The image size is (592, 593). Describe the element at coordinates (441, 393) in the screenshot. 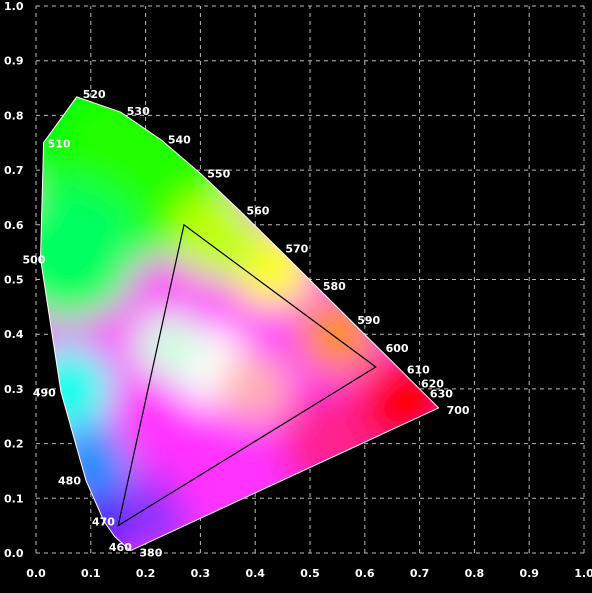

I see `wavelength-label: 630` at that location.